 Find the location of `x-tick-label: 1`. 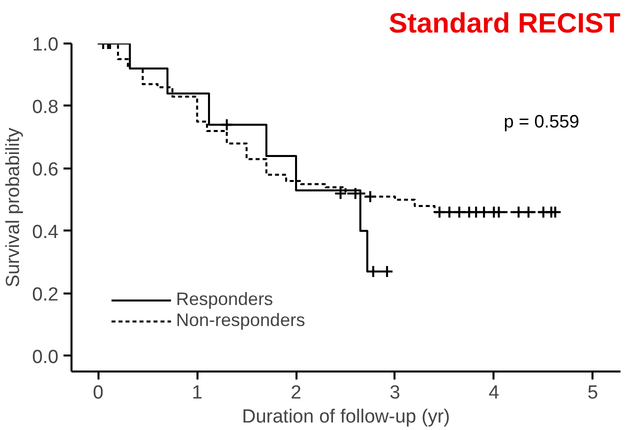

x-tick-label: 1 is located at coordinates (197, 393).